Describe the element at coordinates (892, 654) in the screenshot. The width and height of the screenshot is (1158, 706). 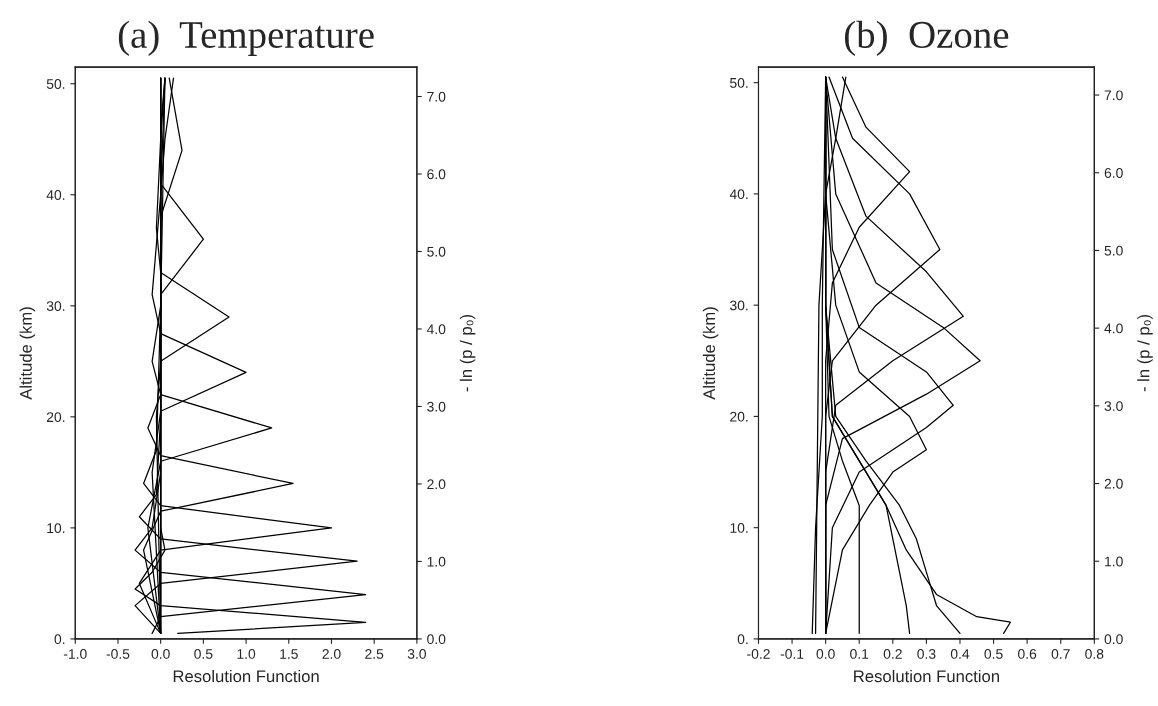
I see `x-tick-label: 0.2` at that location.